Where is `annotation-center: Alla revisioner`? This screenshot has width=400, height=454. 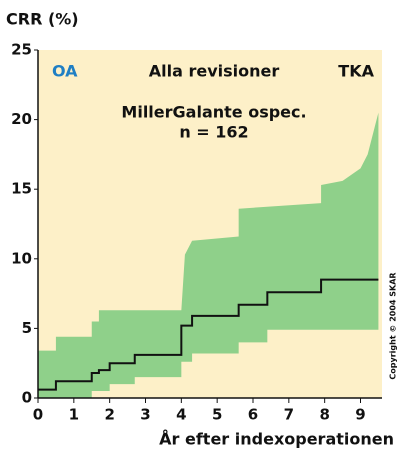
annotation-center: Alla revisioner is located at coordinates (214, 71).